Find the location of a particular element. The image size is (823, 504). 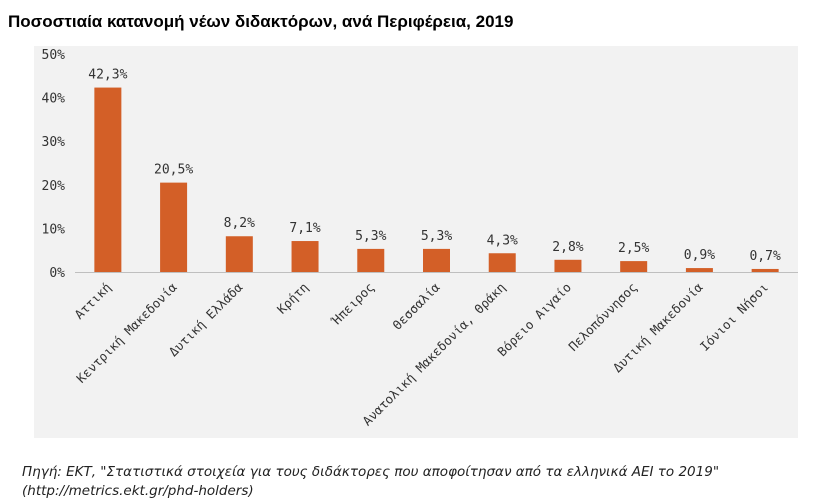

data-label: 4,3% is located at coordinates (502, 240).